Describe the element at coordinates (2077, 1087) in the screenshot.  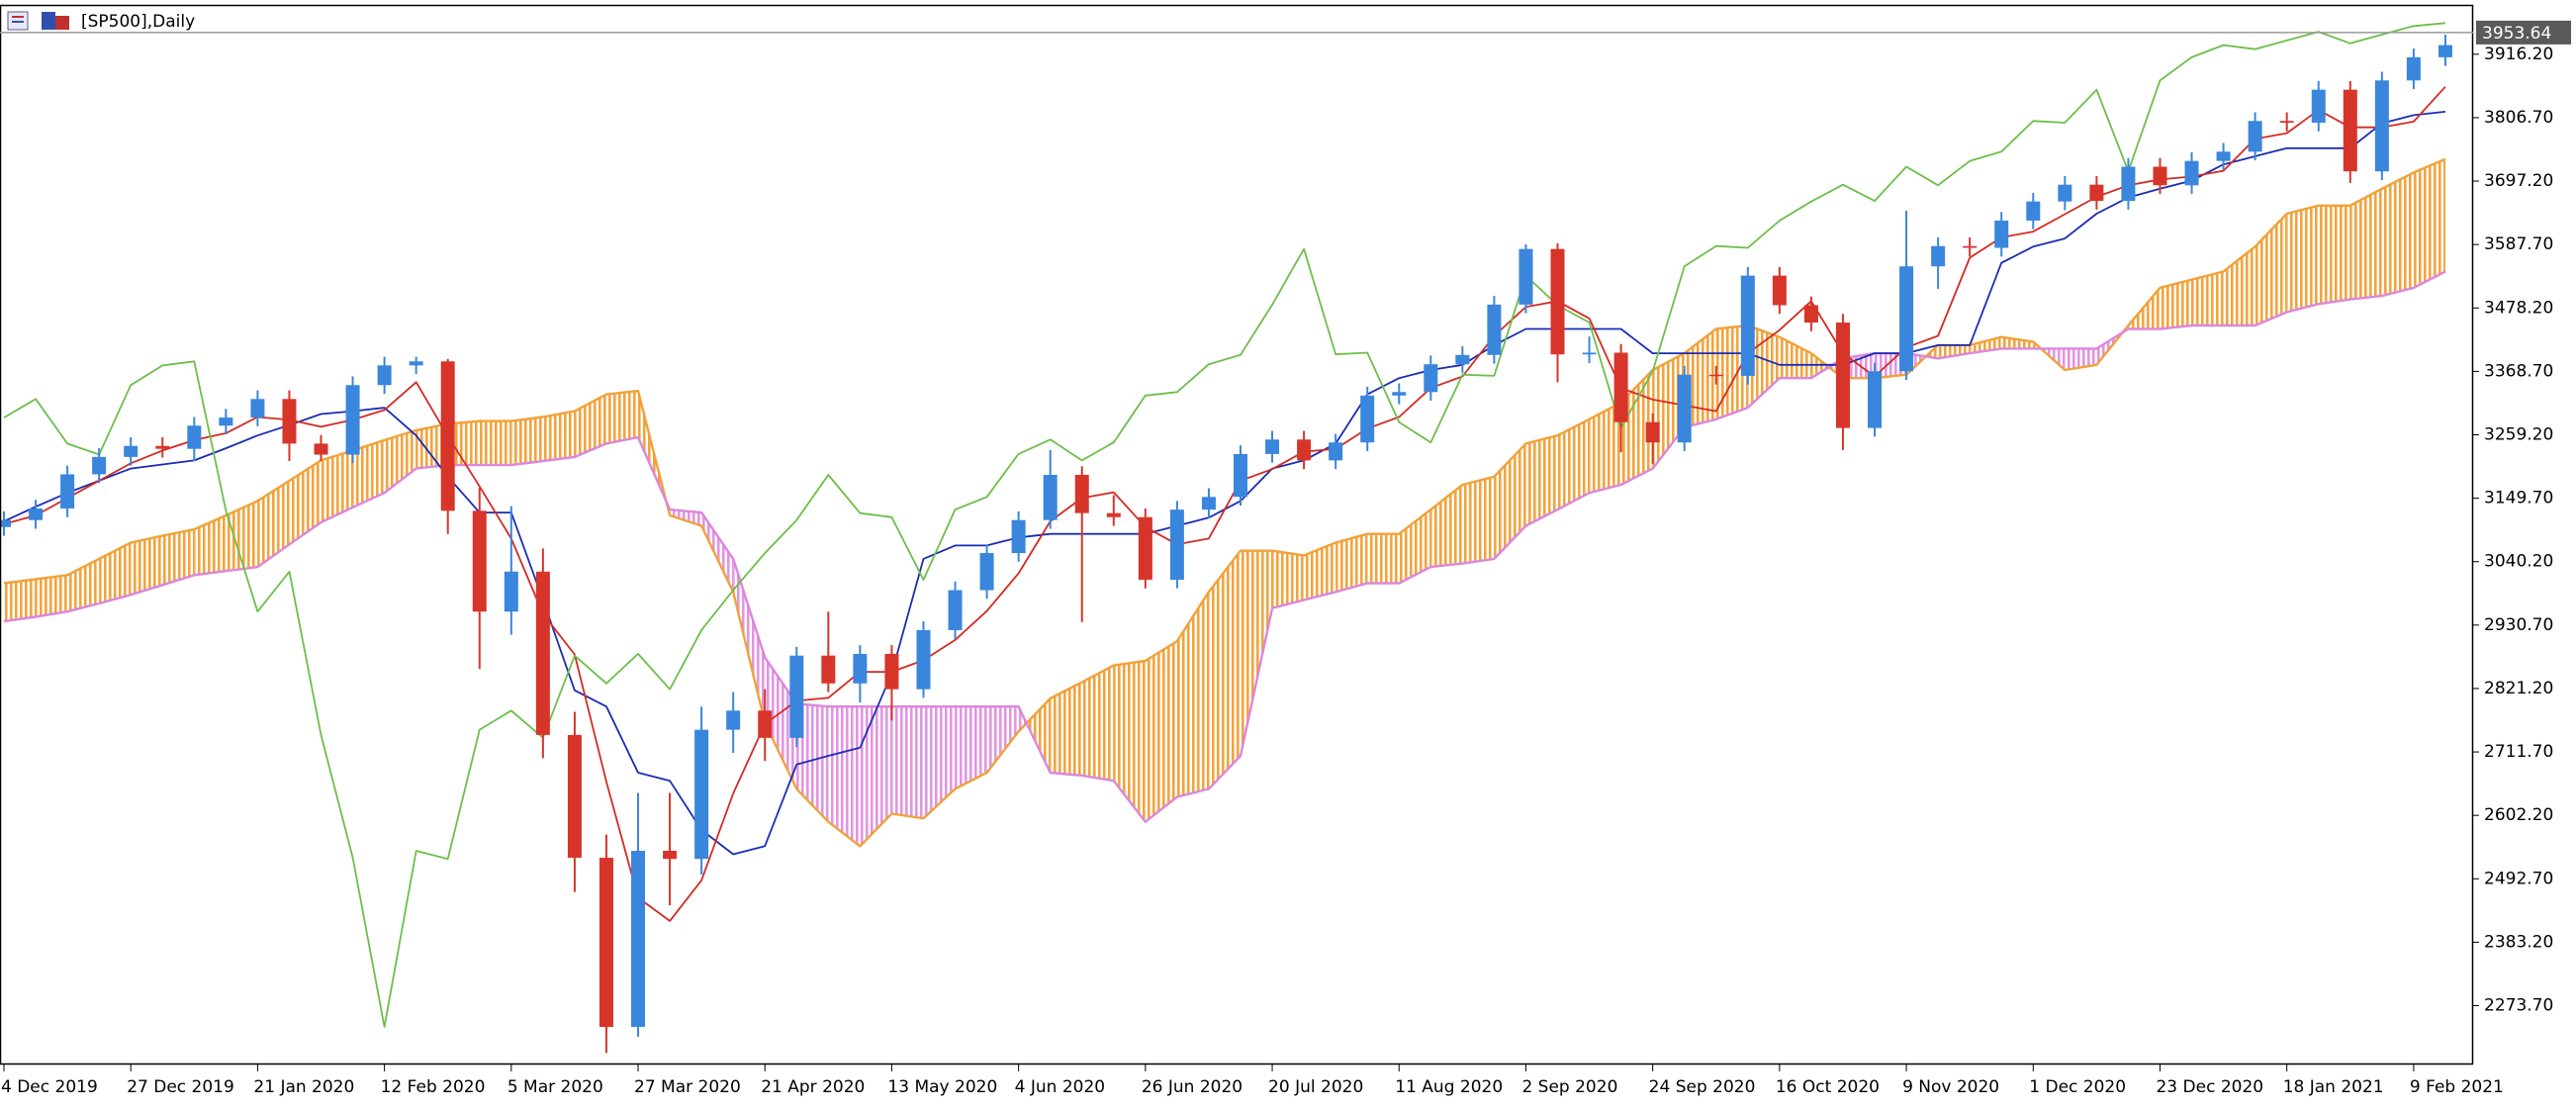
I see `x-tick-label: 1 Dec 2020` at that location.